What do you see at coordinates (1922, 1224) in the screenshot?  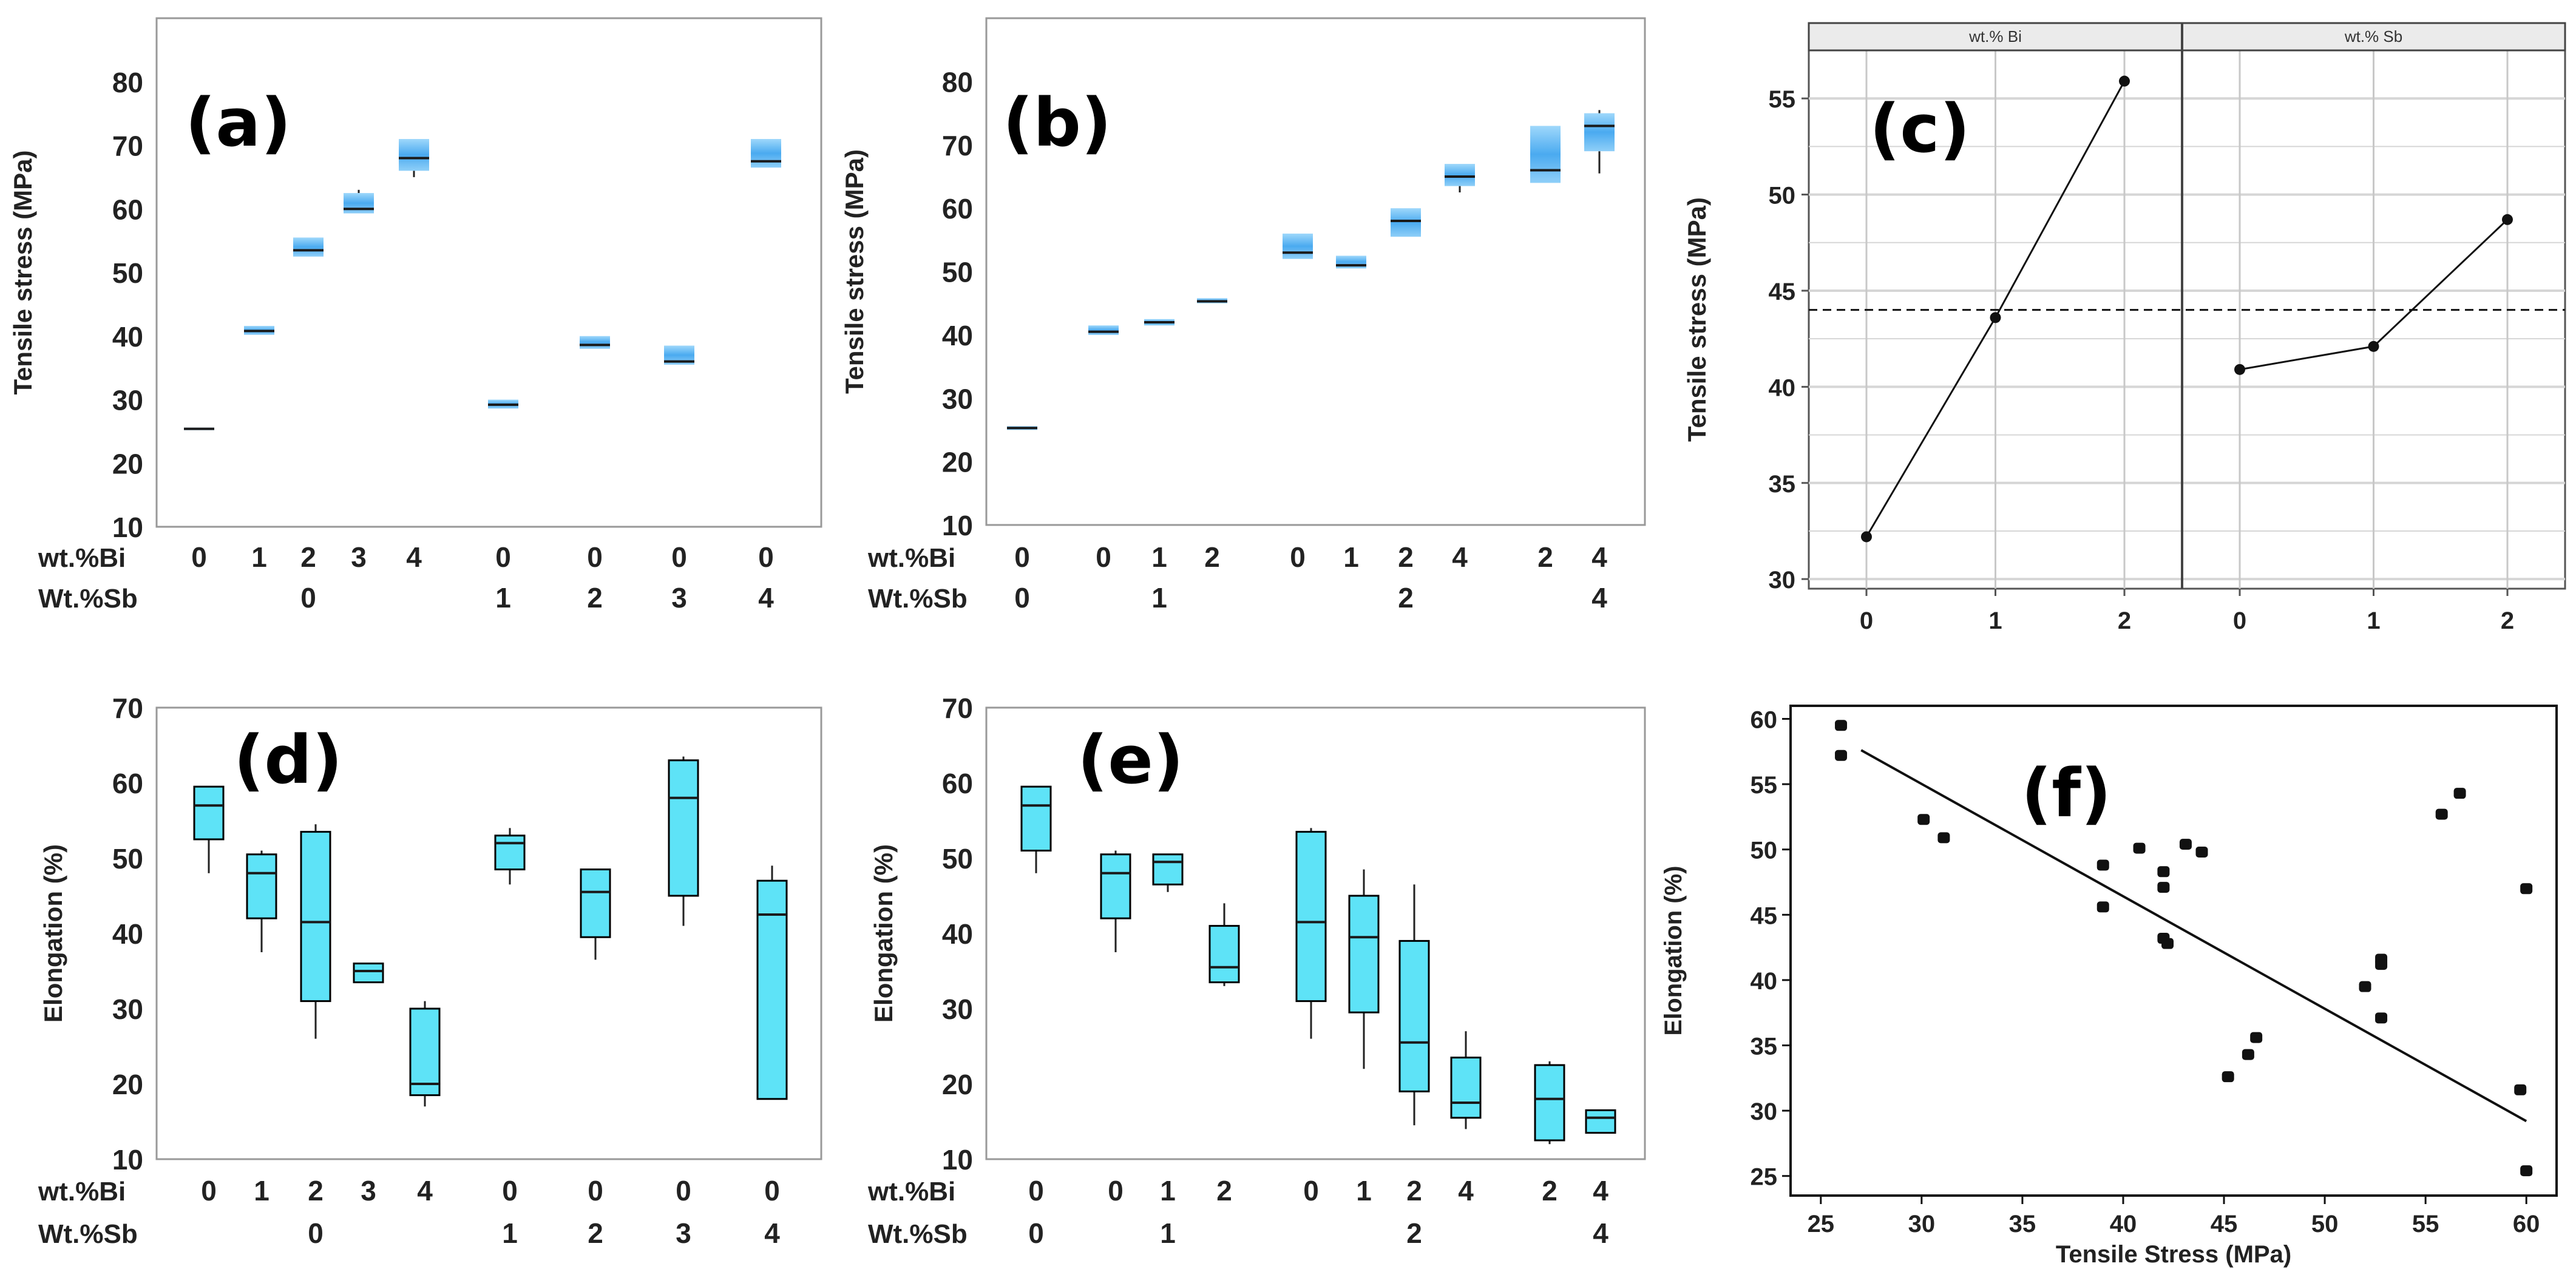 I see `x-tick-label: 30` at bounding box center [1922, 1224].